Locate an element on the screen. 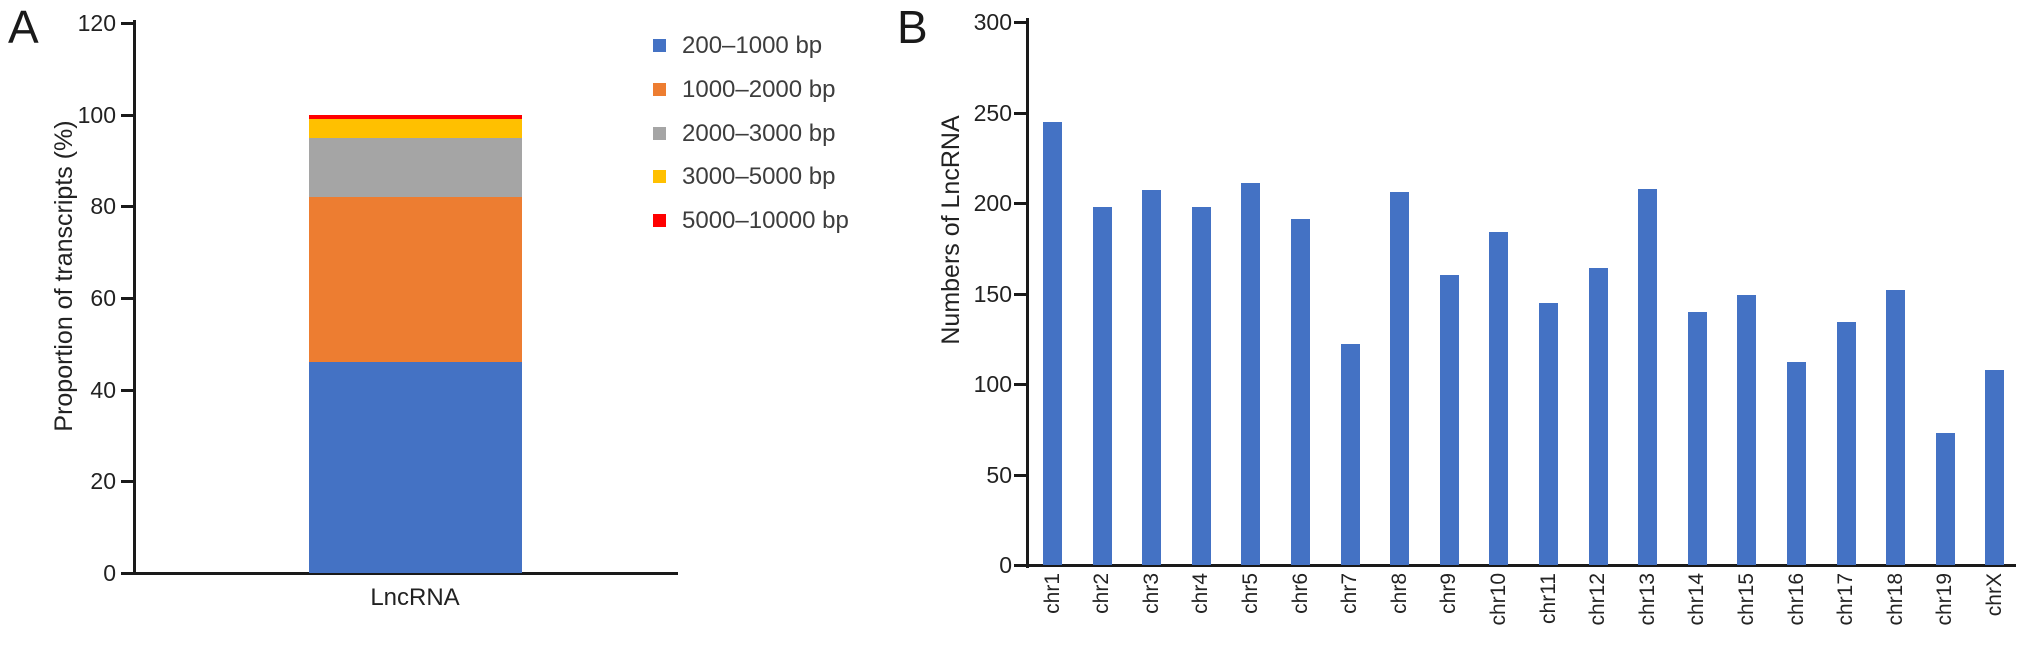  panel-b-bar-chr12 is located at coordinates (1598, 416).